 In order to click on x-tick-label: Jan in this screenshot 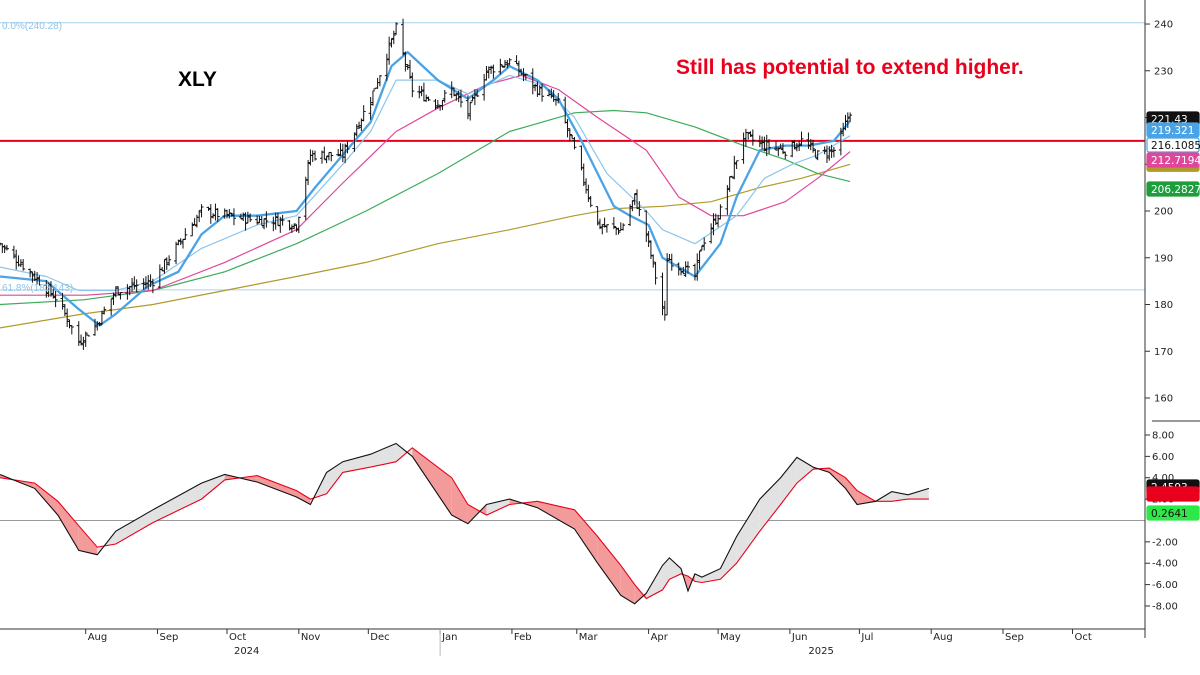, I will do `click(449, 637)`.